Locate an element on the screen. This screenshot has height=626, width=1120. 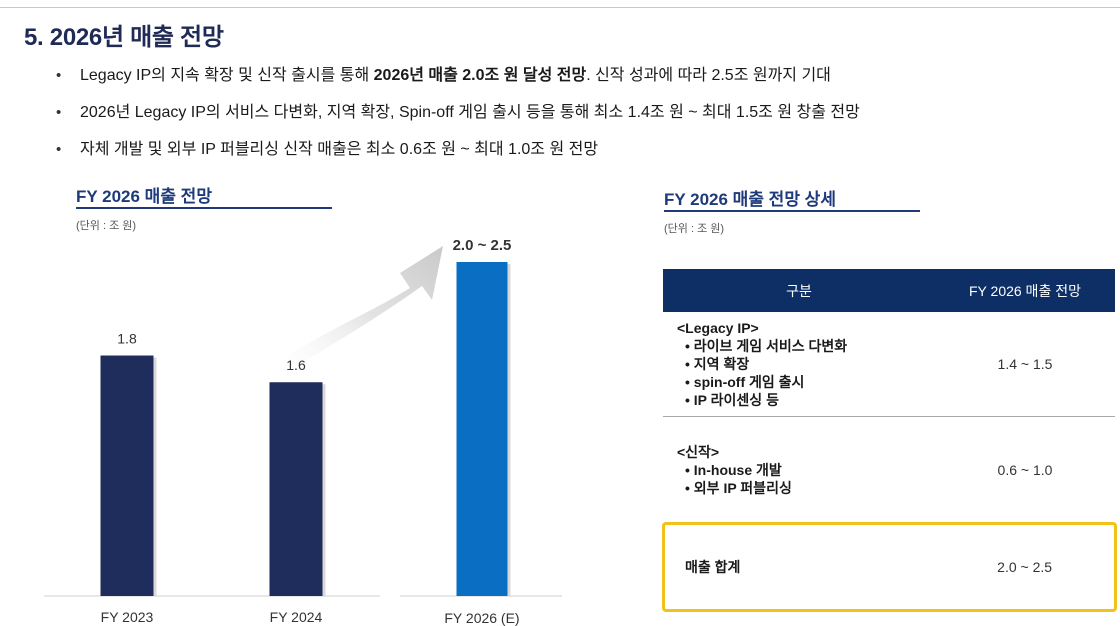
category-label: FY 2024 is located at coordinates (296, 617).